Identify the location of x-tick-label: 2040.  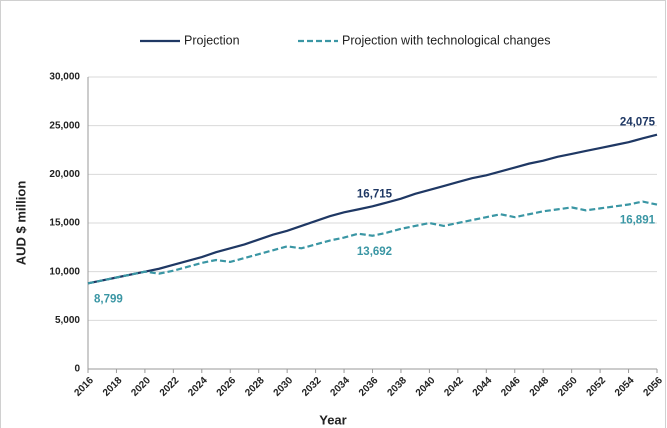
(426, 387).